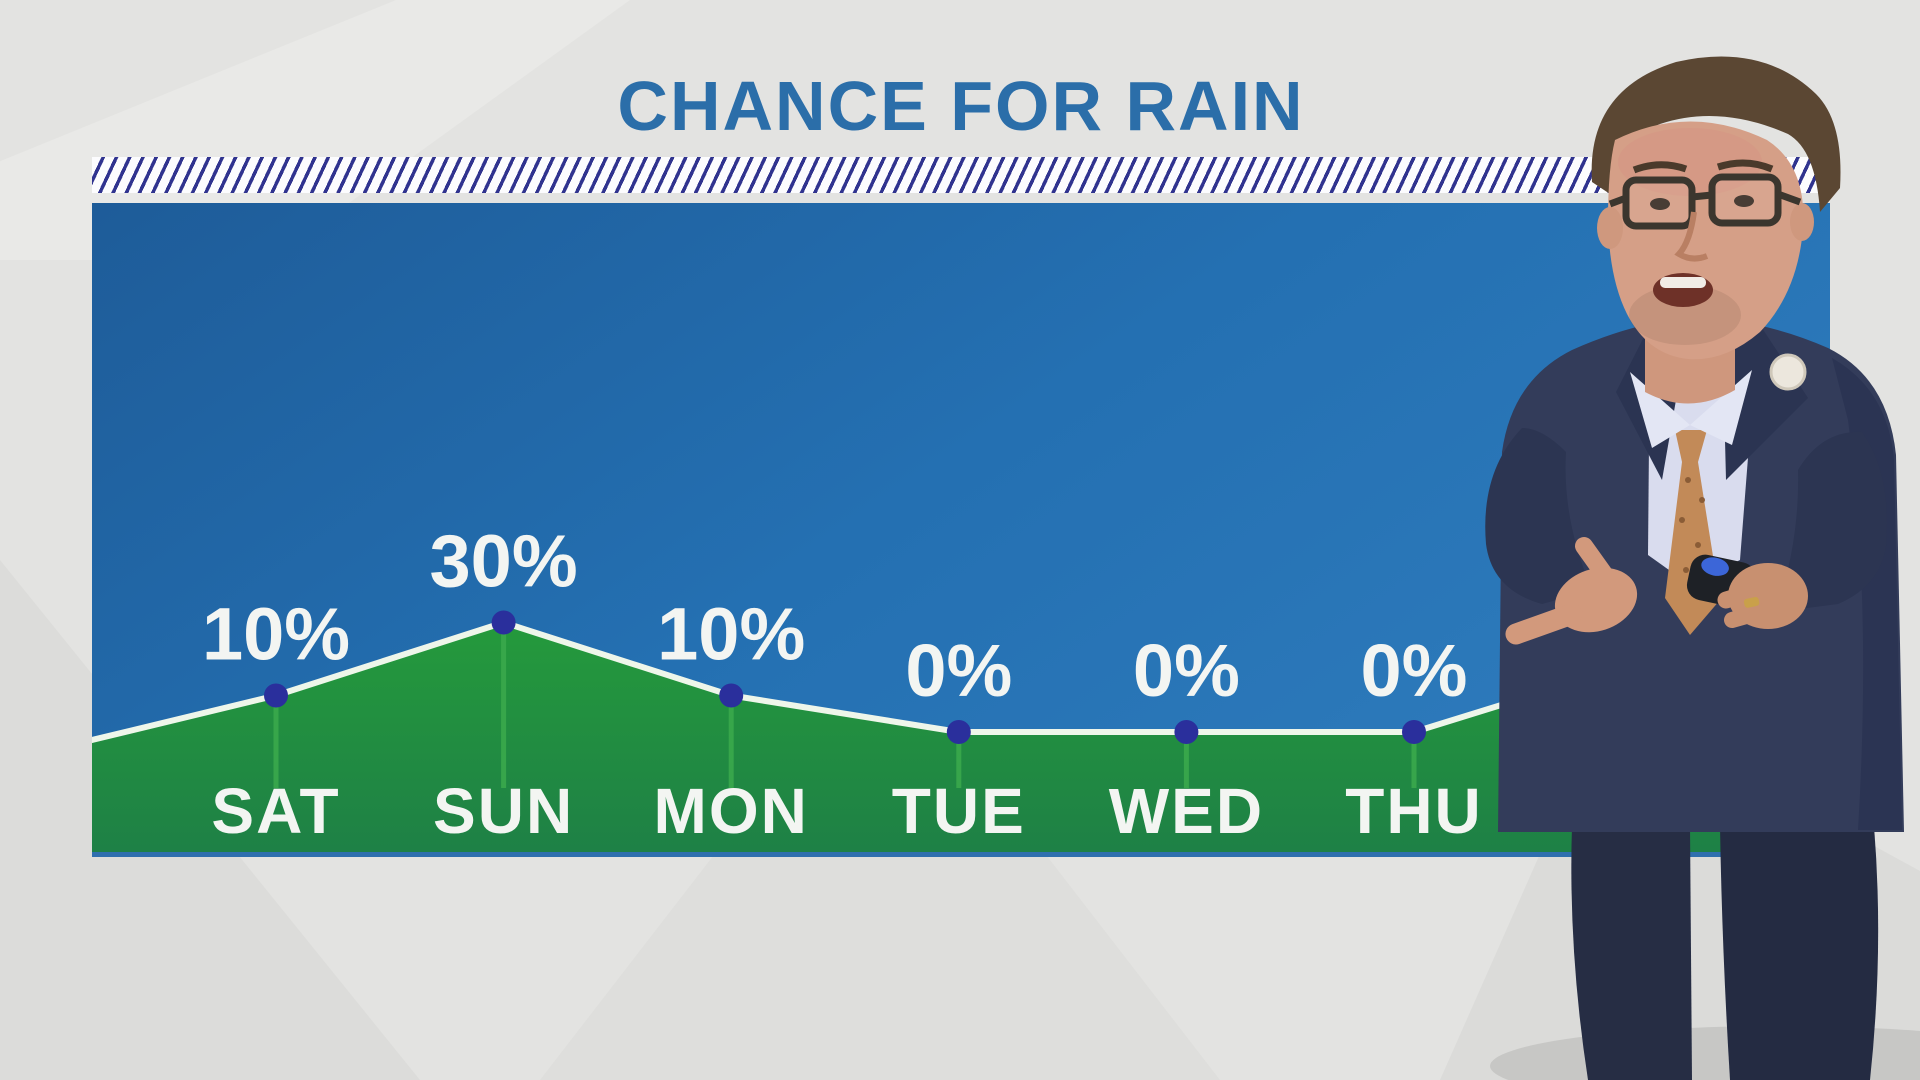  Describe the element at coordinates (504, 561) in the screenshot. I see `value-label: 30%` at that location.